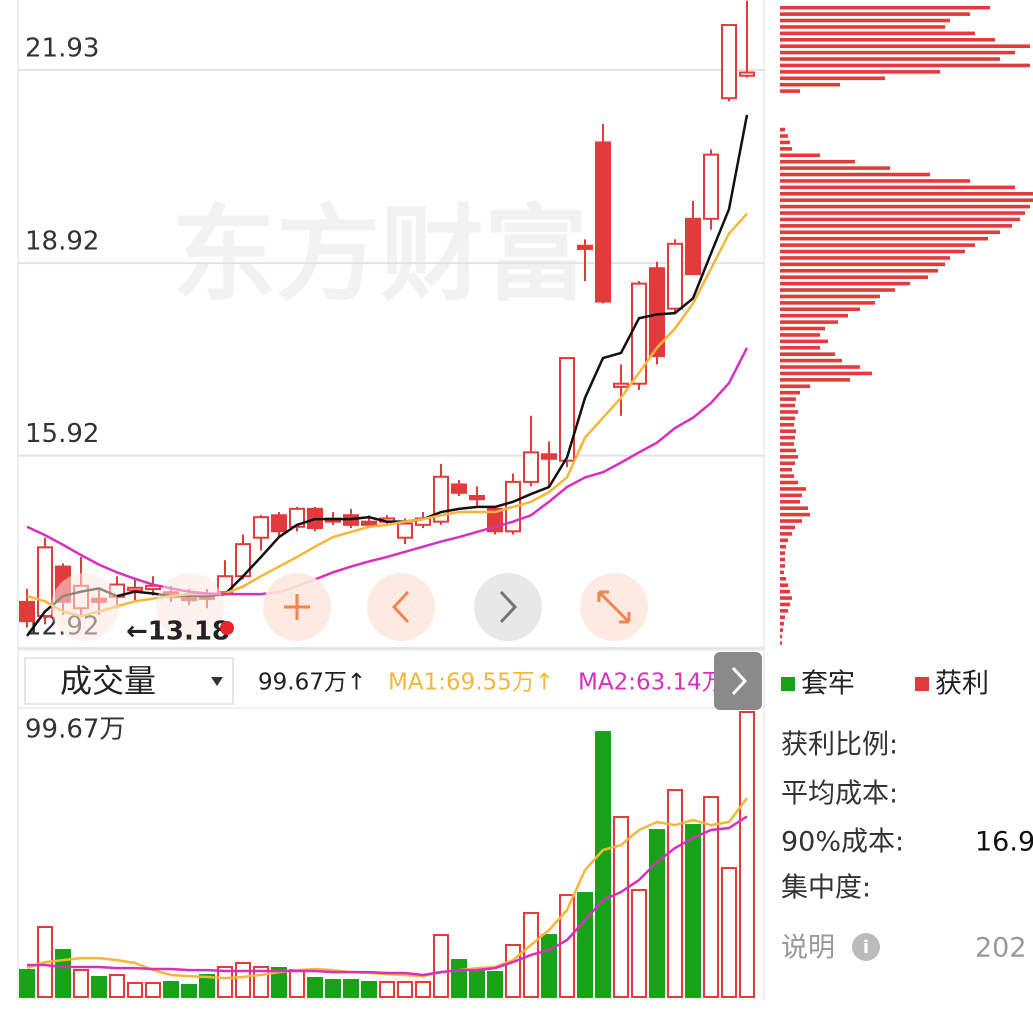 Image resolution: width=1033 pixels, height=1010 pixels. What do you see at coordinates (788, 684) in the screenshot?
I see `legend-swatch` at bounding box center [788, 684].